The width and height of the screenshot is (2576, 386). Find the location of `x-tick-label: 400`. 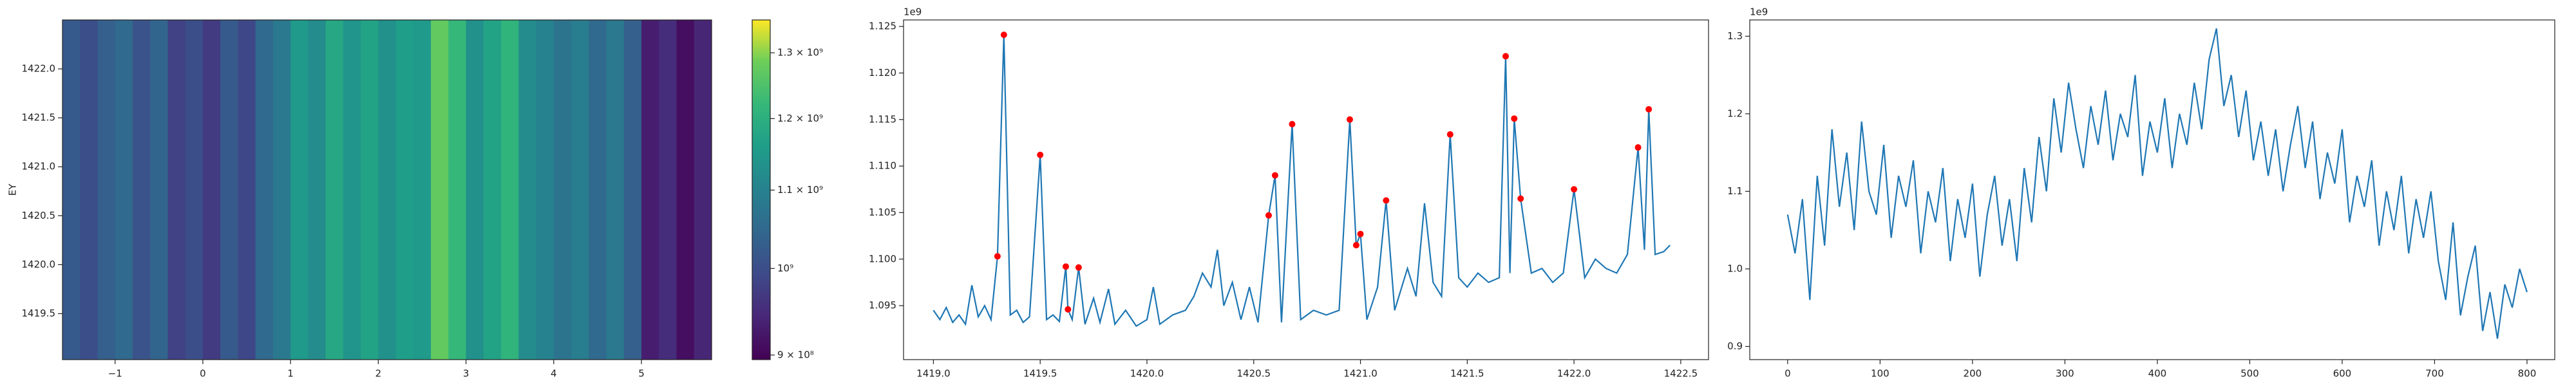

x-tick-label: 400 is located at coordinates (2157, 374).